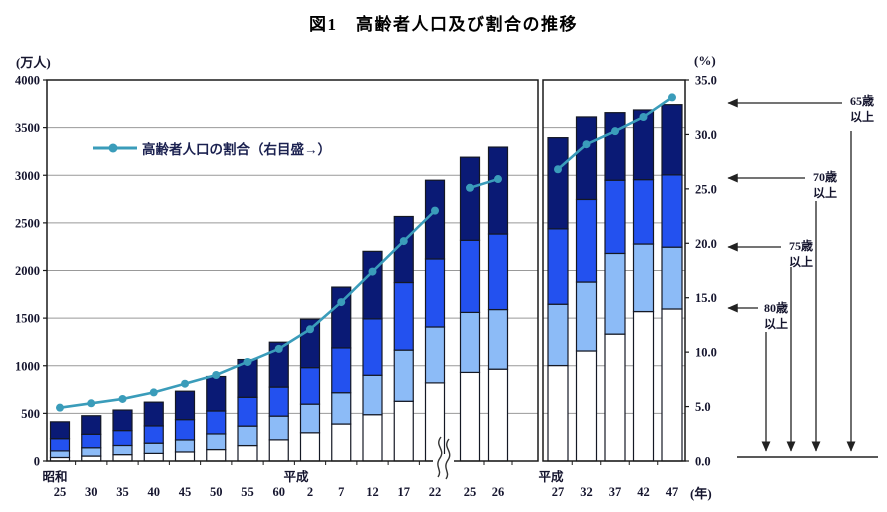 Image resolution: width=887 pixels, height=512 pixels. Describe the element at coordinates (91, 492) in the screenshot. I see `x-tick-label: 30` at that location.